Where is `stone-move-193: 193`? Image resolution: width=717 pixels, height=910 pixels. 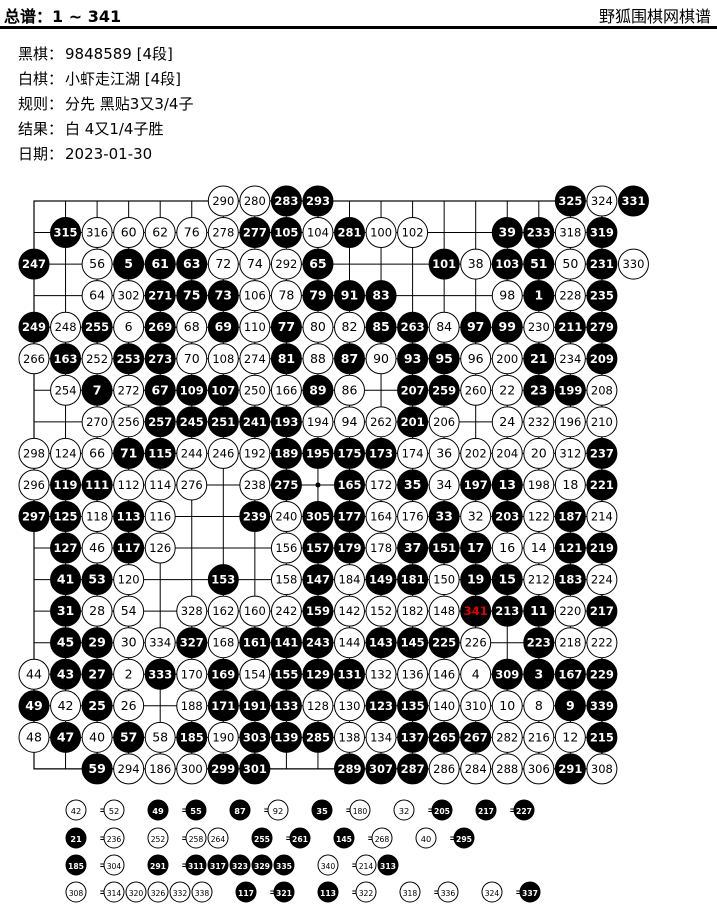 stone-move-193: 193 is located at coordinates (286, 422).